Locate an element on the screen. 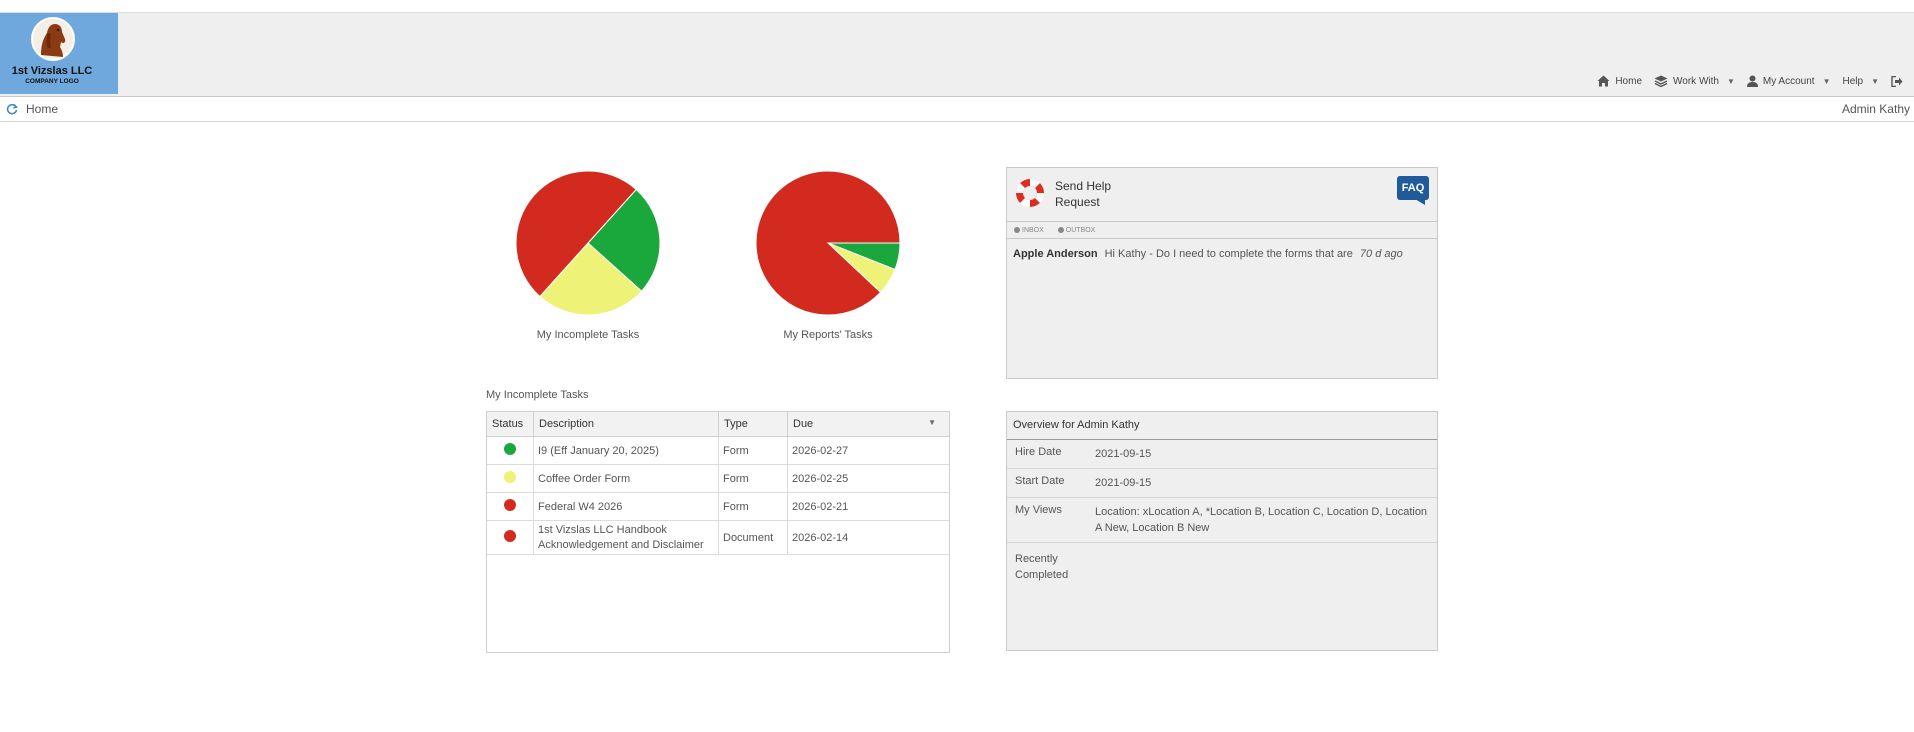  recently-completed-label-line: Recently is located at coordinates (1036, 559).